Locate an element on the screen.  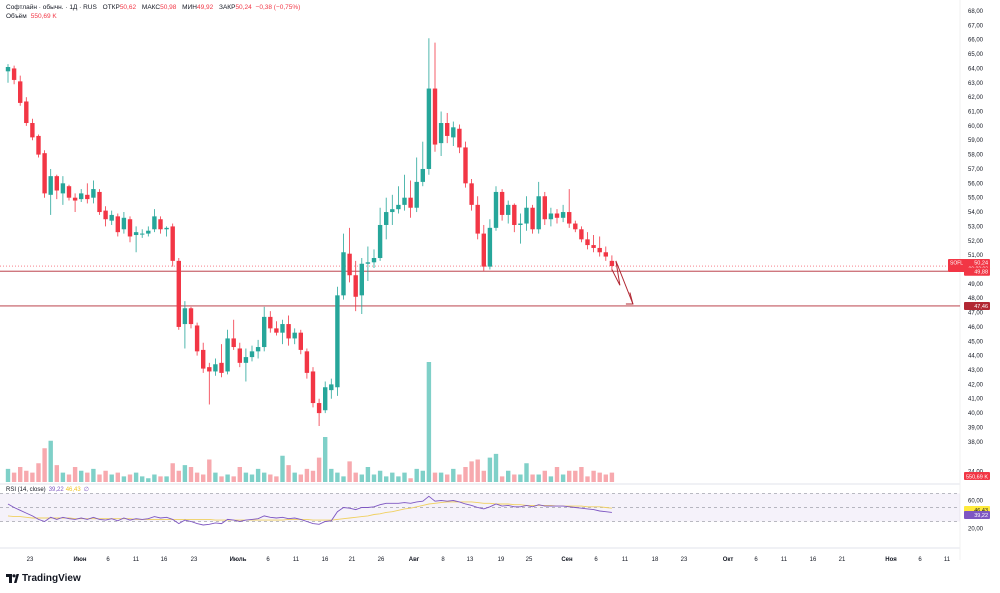
x-axis-label: Авг is located at coordinates (414, 560).